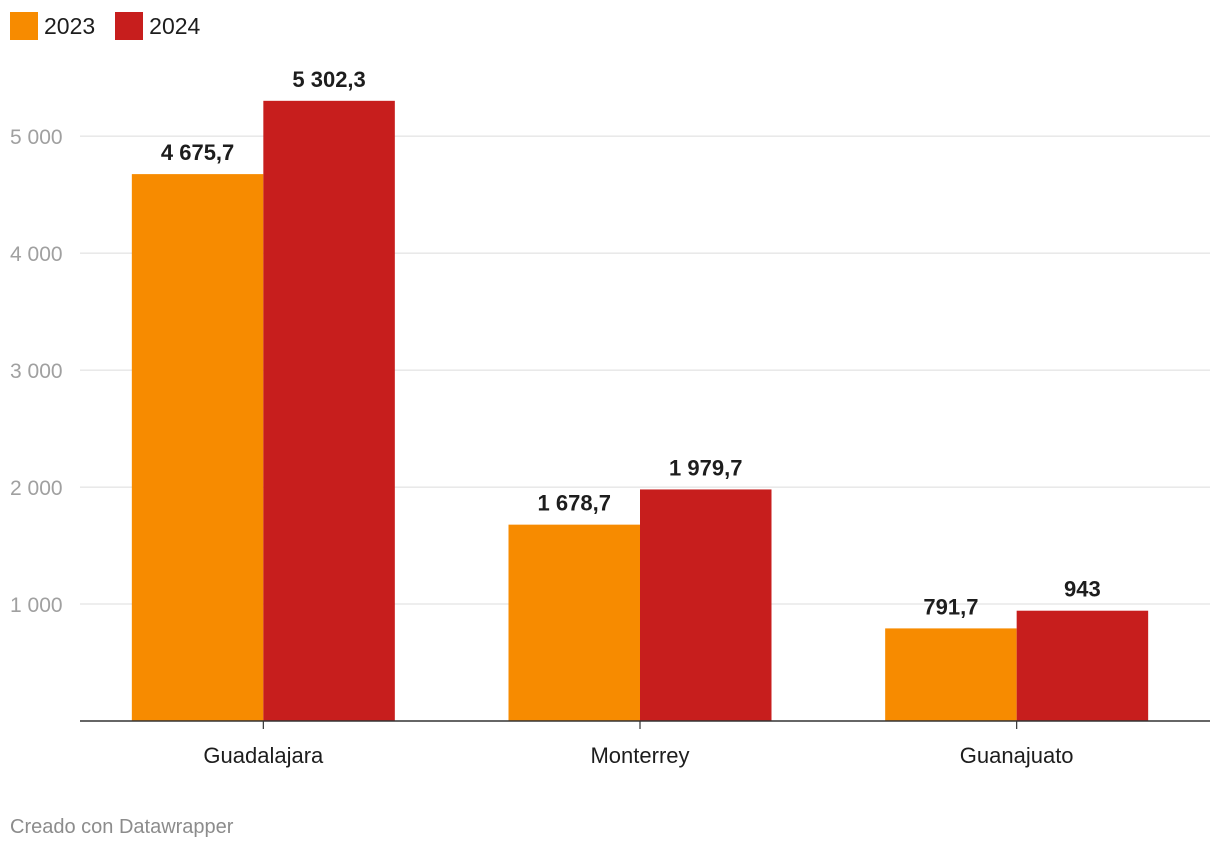  What do you see at coordinates (263, 755) in the screenshot?
I see `x-tick-label: Guadalajara` at bounding box center [263, 755].